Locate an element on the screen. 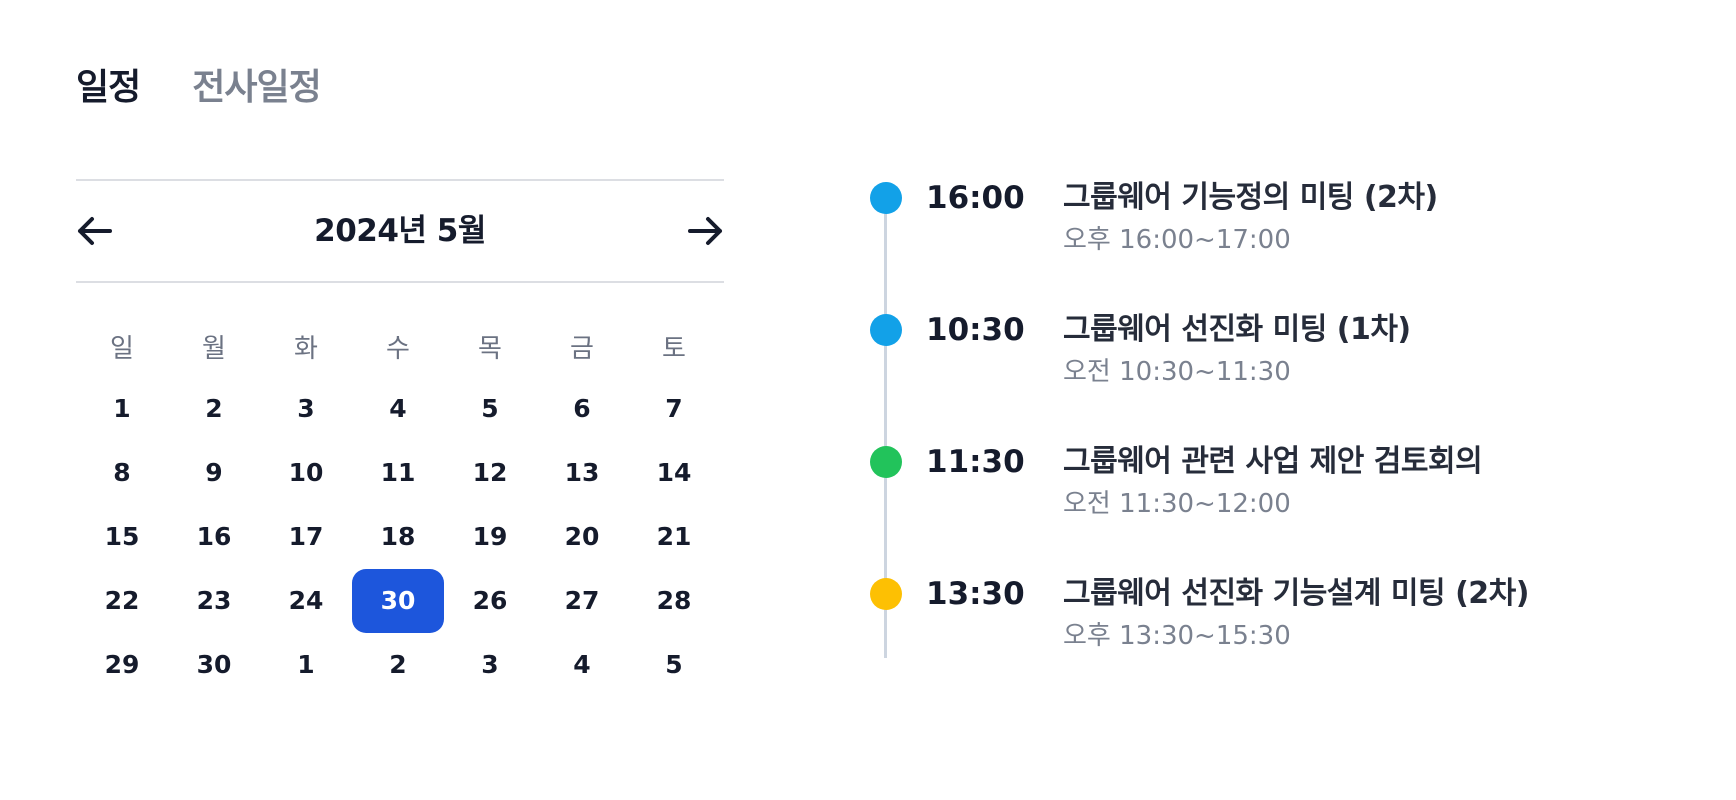 This screenshot has height=800, width=1736. event-time-range: 오전 10:30~11:30 is located at coordinates (1177, 372).